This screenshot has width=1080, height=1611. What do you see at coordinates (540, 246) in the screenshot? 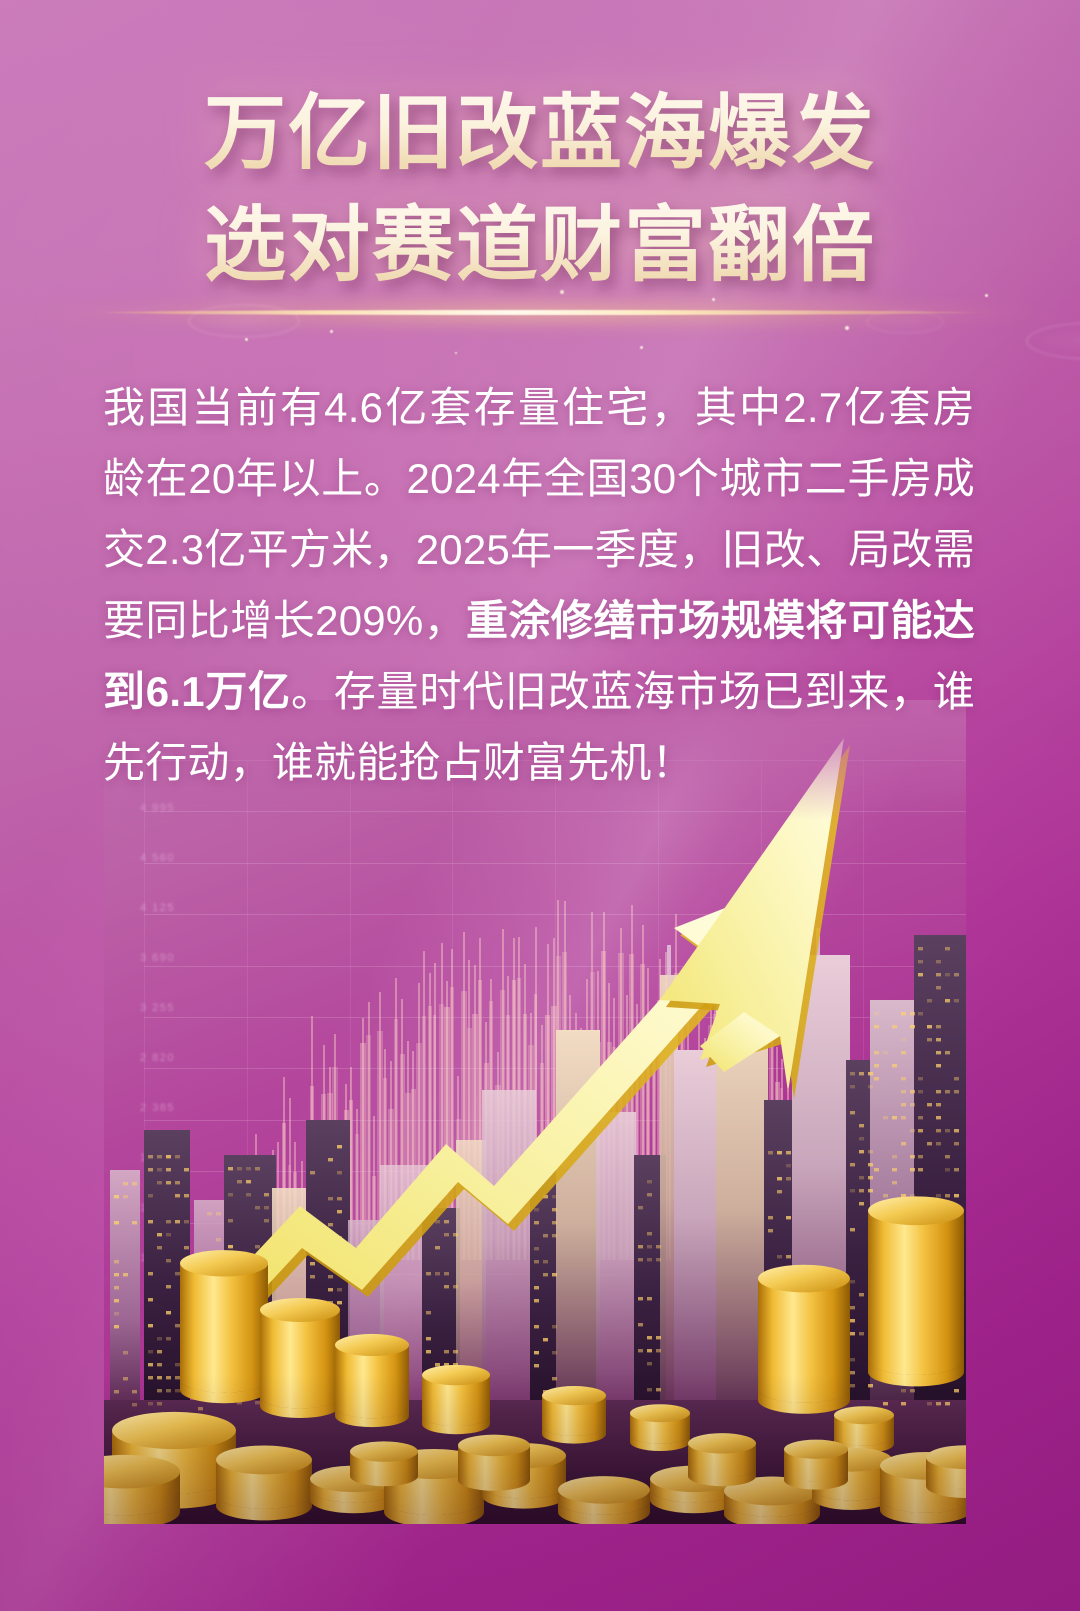
I see `title-line-2: 选对赛道财富翻倍` at bounding box center [540, 246].